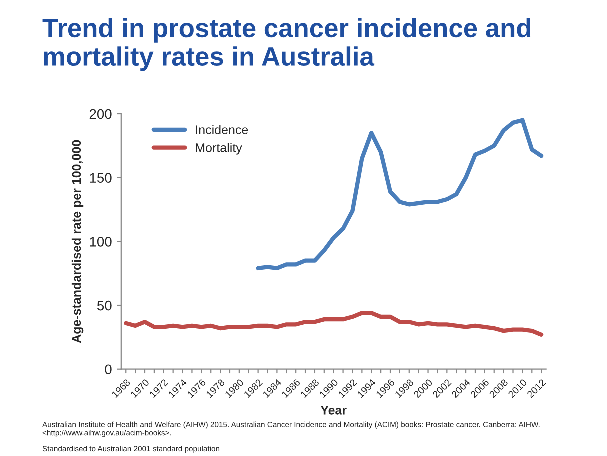  Describe the element at coordinates (101, 242) in the screenshot. I see `y-tick-label: 100` at that location.